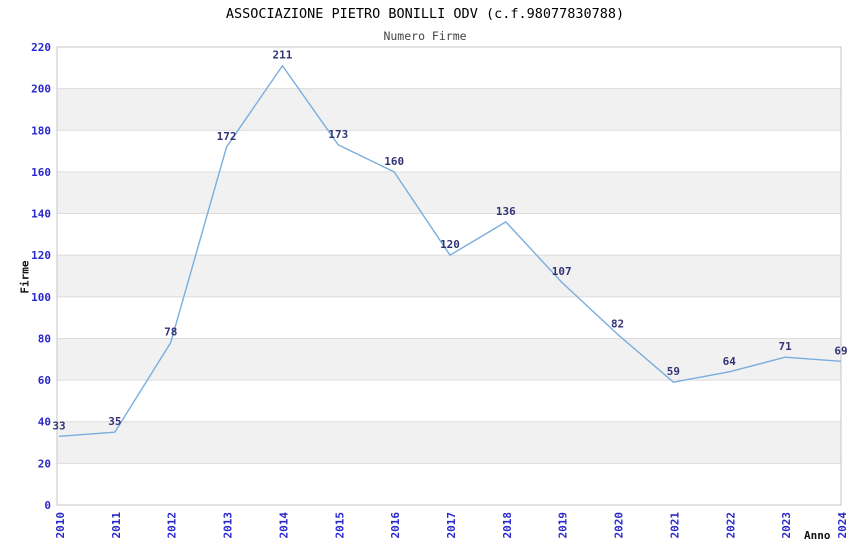  What do you see at coordinates (227, 136) in the screenshot?
I see `point-label: 172` at bounding box center [227, 136].